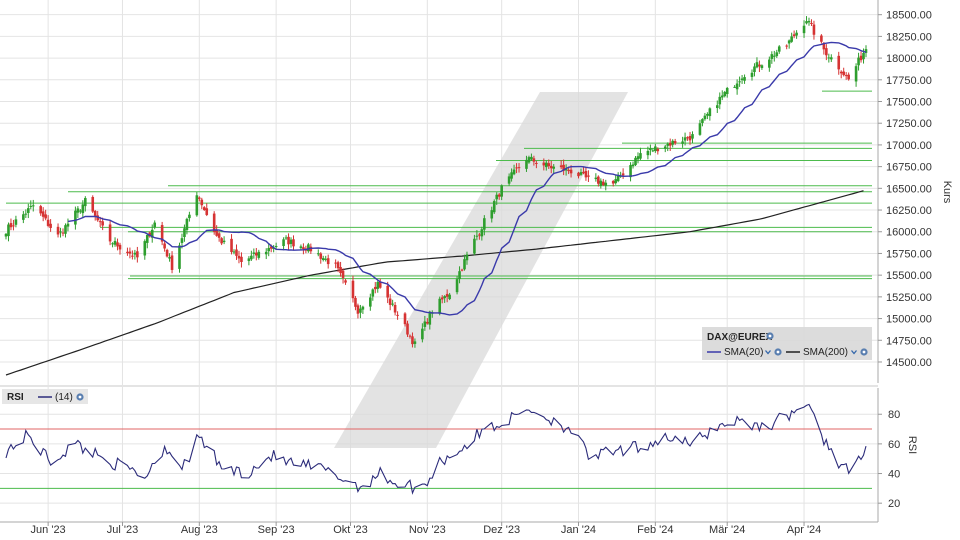 Image resolution: width=960 pixels, height=540 pixels. What do you see at coordinates (909, 189) in the screenshot?
I see `price-tick-label: 16500.00` at bounding box center [909, 189].